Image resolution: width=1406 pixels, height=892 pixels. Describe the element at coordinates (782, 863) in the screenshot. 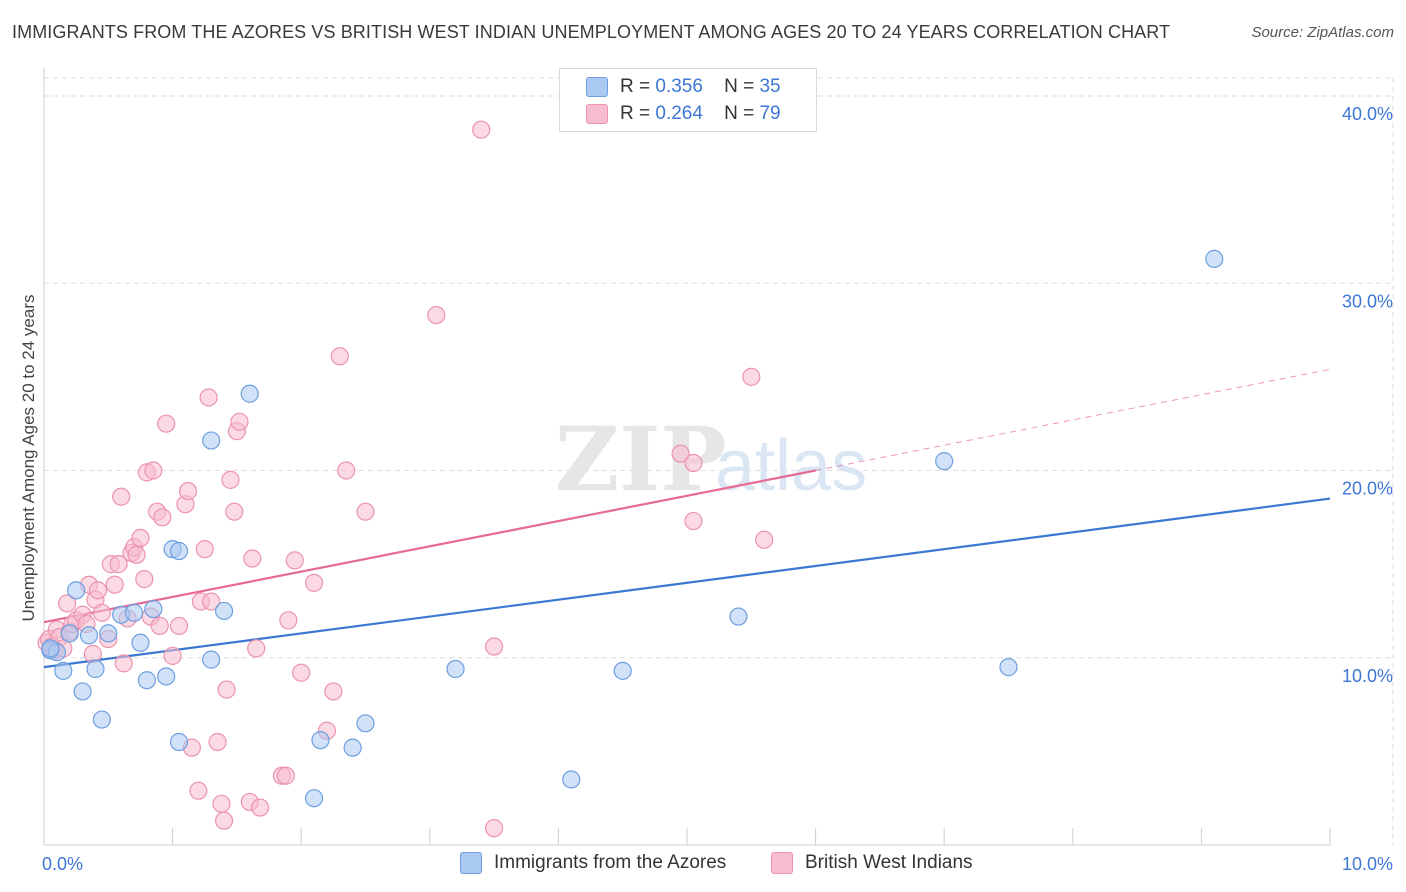

I see `bottom-legend-swatch-bwi` at that location.